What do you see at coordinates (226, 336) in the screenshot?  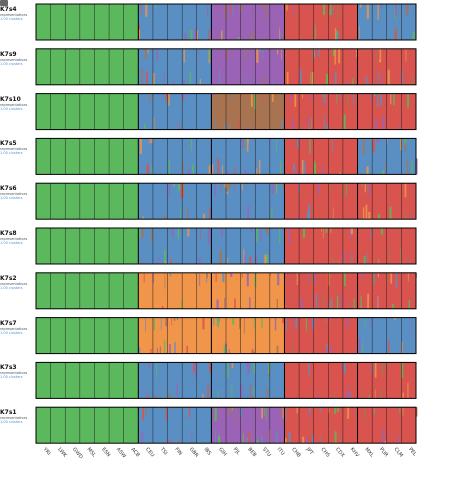 I see `panel-frame` at bounding box center [226, 336].